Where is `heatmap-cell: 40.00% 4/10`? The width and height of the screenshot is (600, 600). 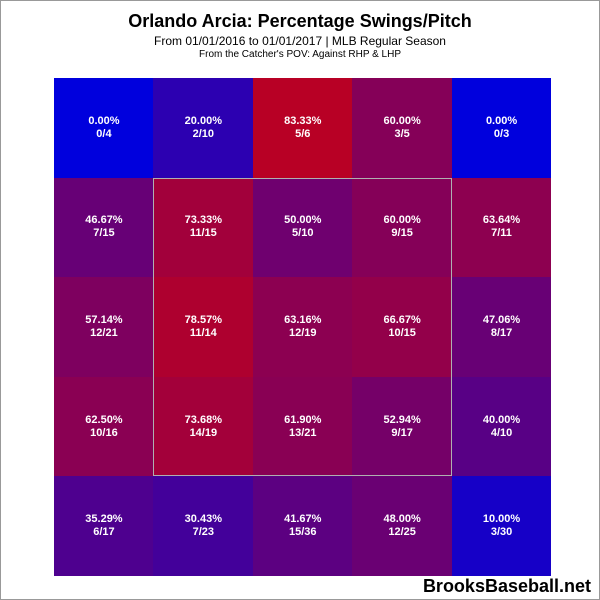 heatmap-cell: 40.00% 4/10 is located at coordinates (501, 426).